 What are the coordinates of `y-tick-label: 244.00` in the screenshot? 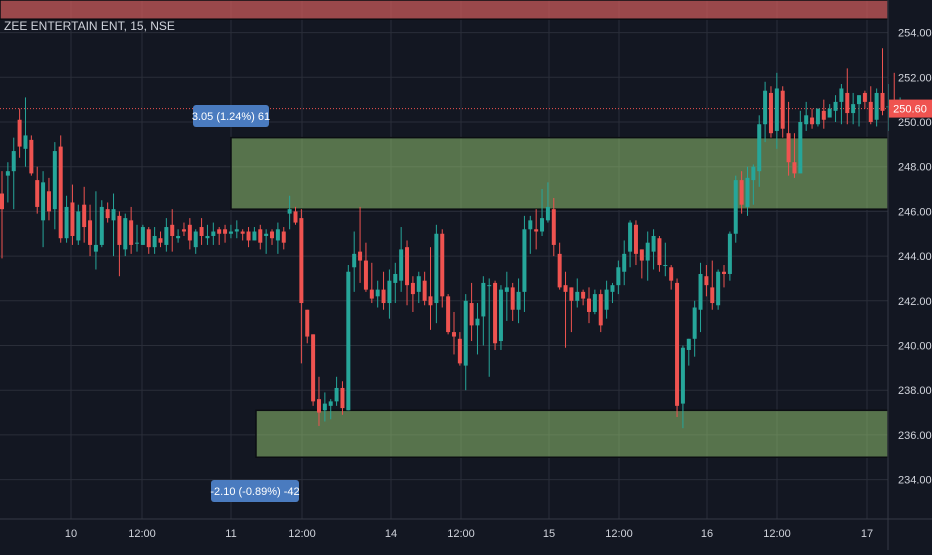 It's located at (915, 257).